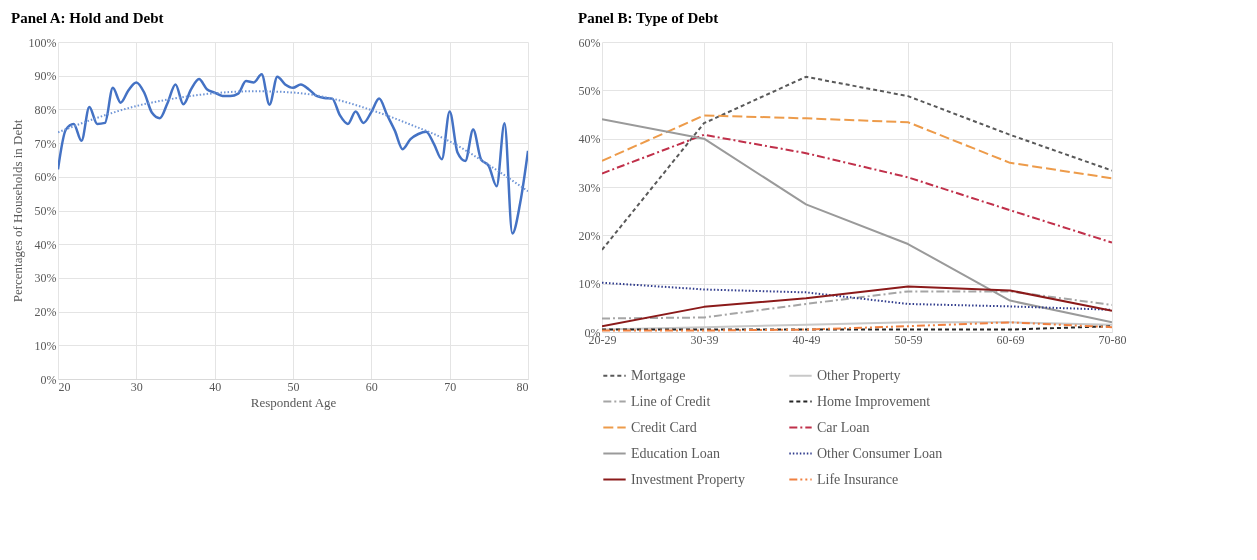 This screenshot has width=1257, height=560. I want to click on x-tick-label: 50, so click(293, 386).